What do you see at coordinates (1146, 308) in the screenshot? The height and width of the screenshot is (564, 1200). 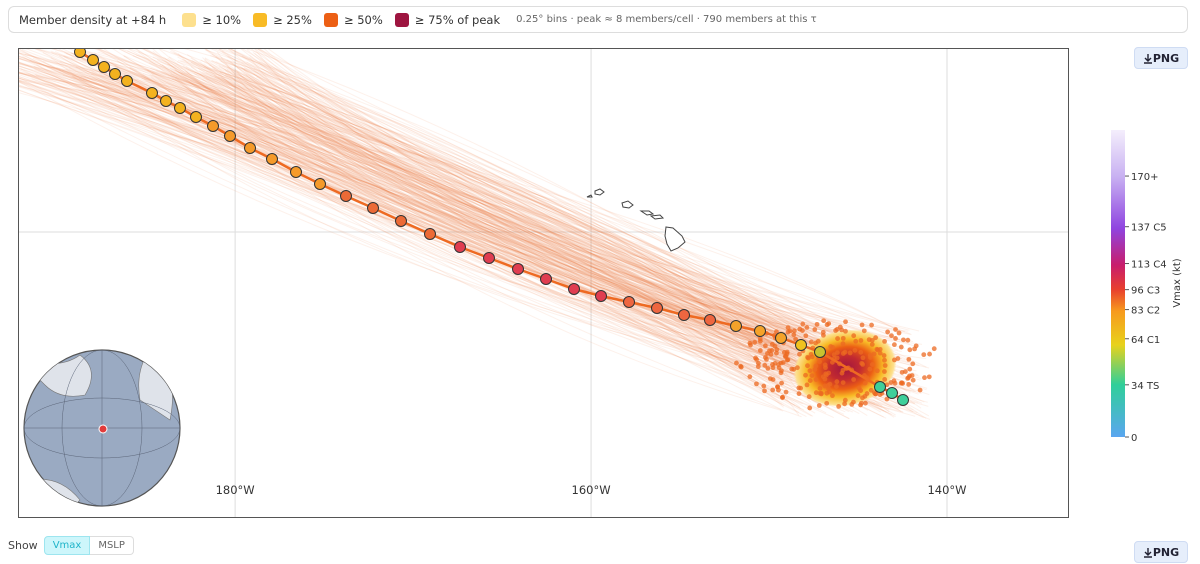 I see `colorbar-ticks: 170+ 137 C5 113 C4 96 C3 83 C2 64 C1 34 TS 0` at bounding box center [1146, 308].